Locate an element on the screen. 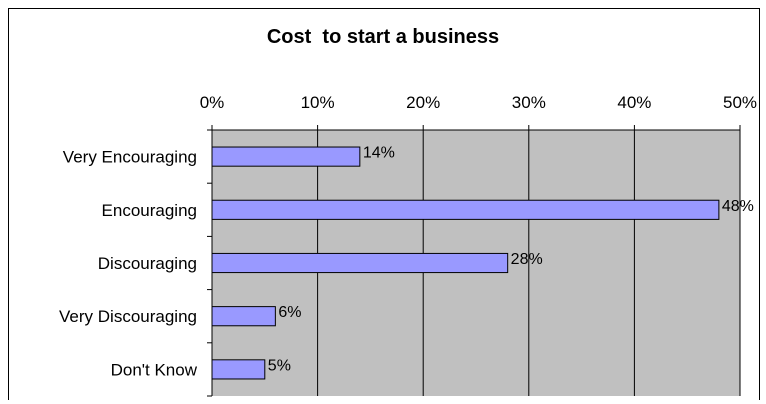 This screenshot has height=404, width=766. data-label: 6% is located at coordinates (289, 312).